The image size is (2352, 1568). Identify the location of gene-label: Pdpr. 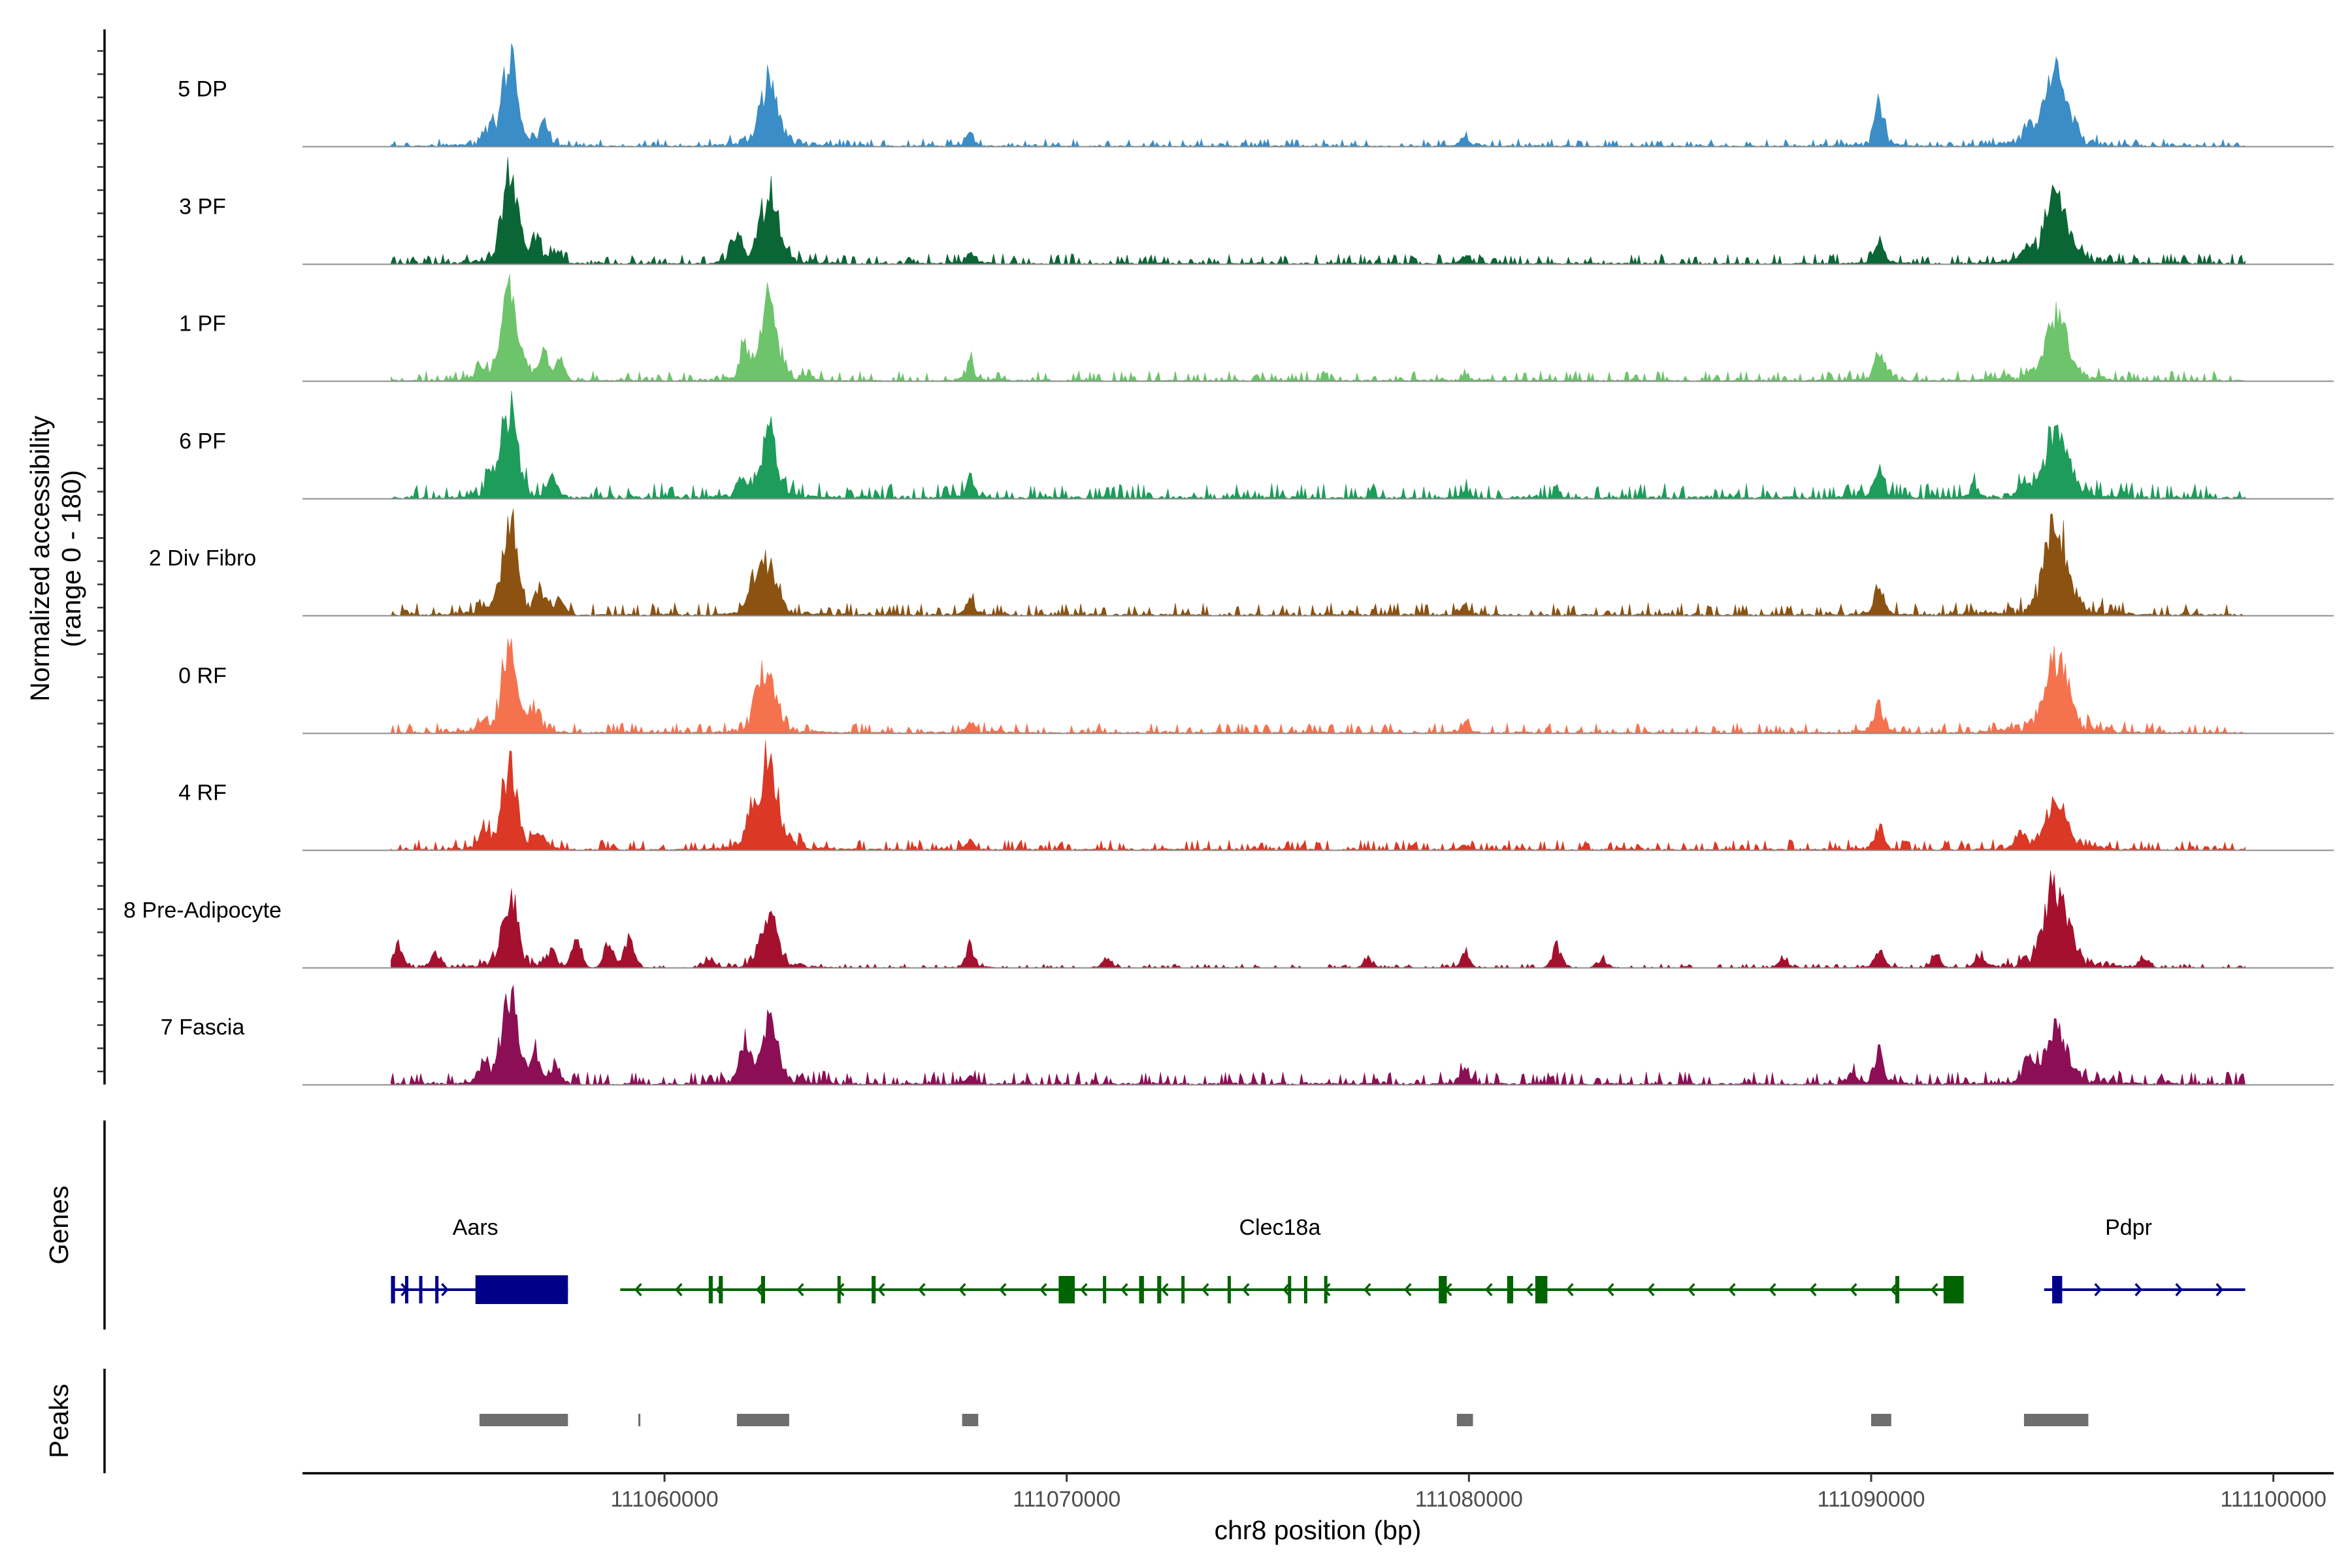
(2128, 1227).